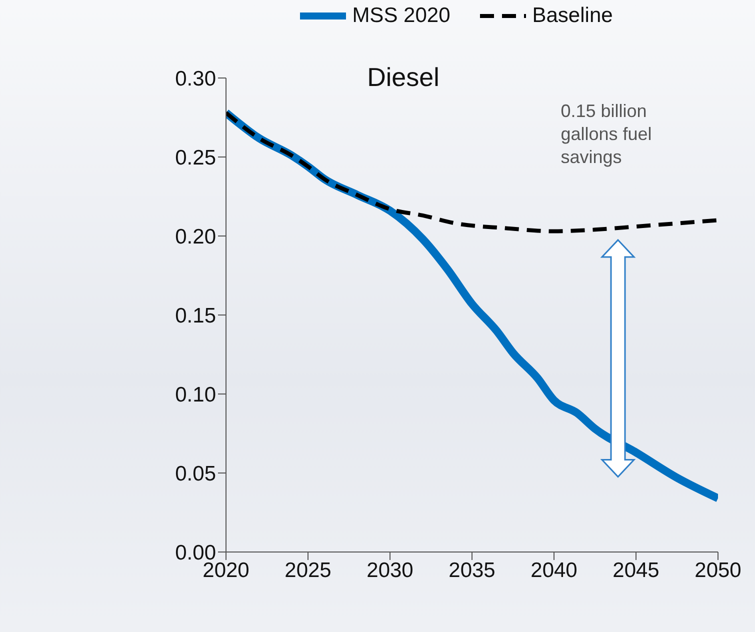  Describe the element at coordinates (195, 474) in the screenshot. I see `y-tick-label: 0.05` at that location.